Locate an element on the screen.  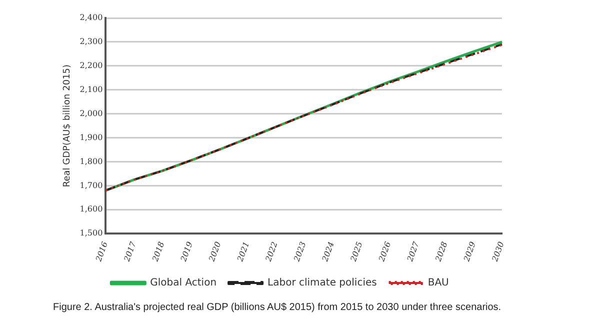
x-tick-label: 2026 is located at coordinates (384, 252).